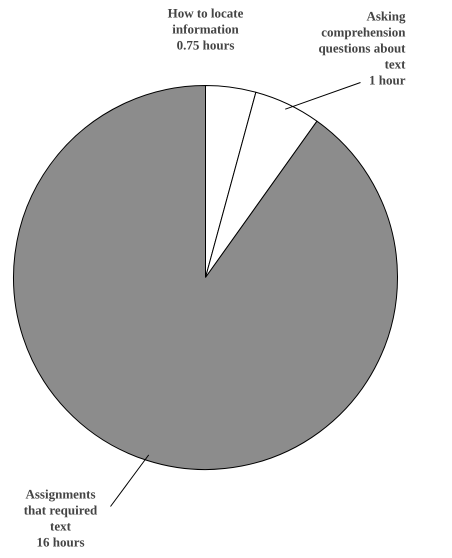 This screenshot has width=452, height=558. I want to click on slice-label: Assignments that required text, so click(61, 510).